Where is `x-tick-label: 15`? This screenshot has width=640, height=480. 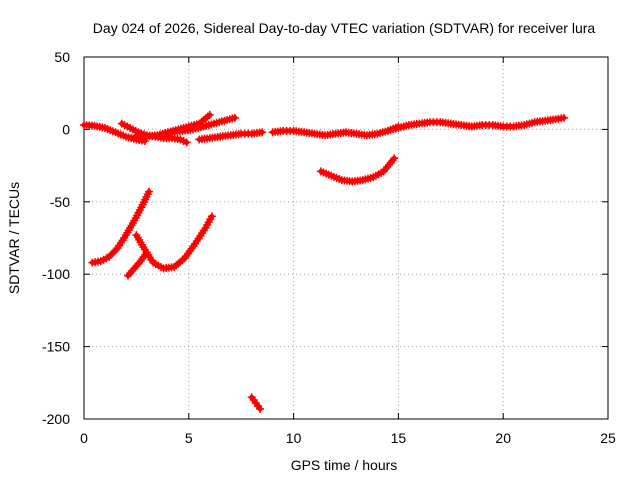 x-tick-label: 15 is located at coordinates (399, 438).